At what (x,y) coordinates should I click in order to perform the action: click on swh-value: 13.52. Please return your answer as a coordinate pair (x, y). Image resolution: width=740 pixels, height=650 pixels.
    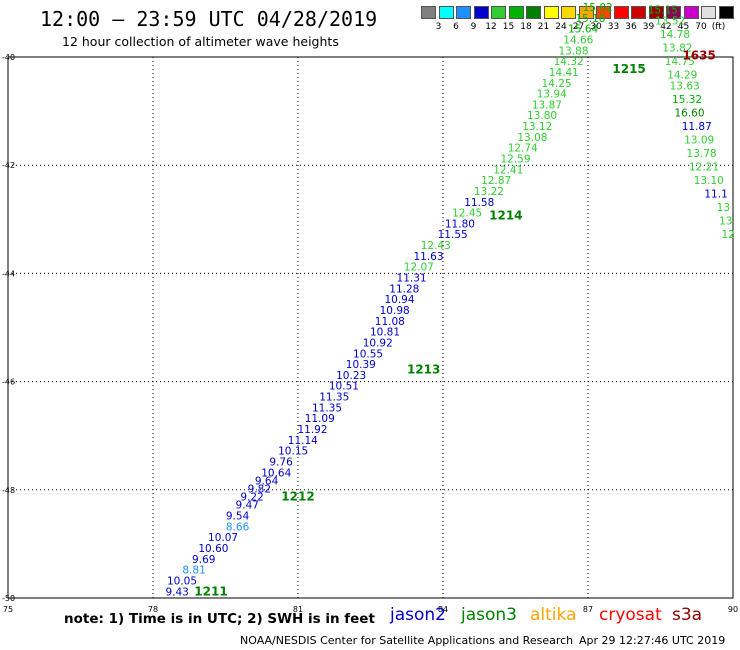
    Looking at the image, I should click on (670, 22).